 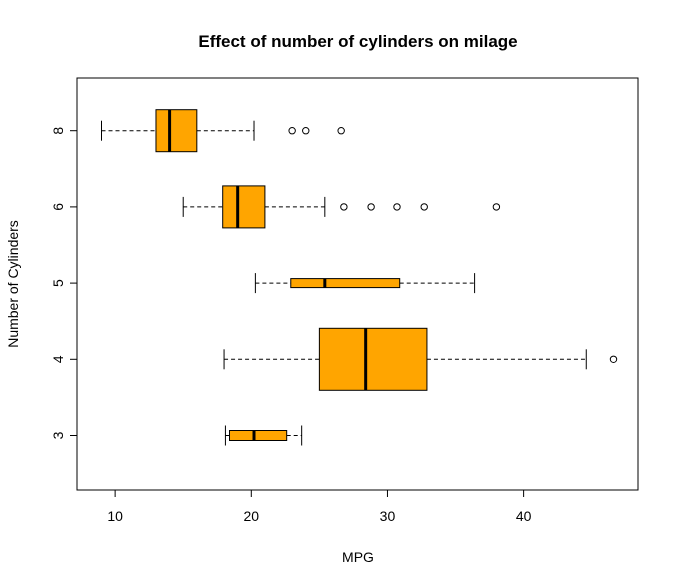 What do you see at coordinates (388, 516) in the screenshot?
I see `x-tick-label-30: 30` at bounding box center [388, 516].